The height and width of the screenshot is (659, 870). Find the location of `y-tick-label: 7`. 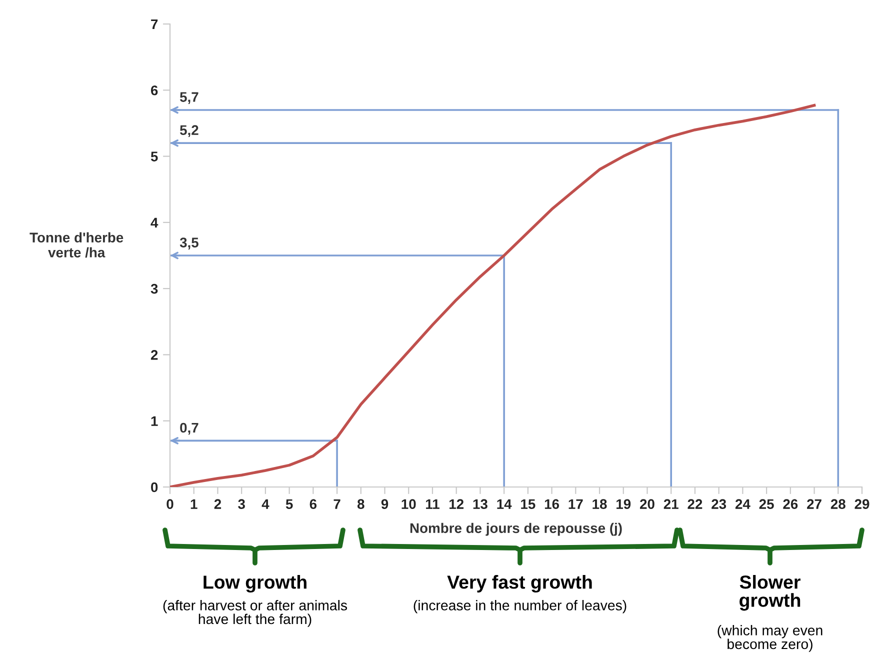

y-tick-label: 7 is located at coordinates (154, 24).